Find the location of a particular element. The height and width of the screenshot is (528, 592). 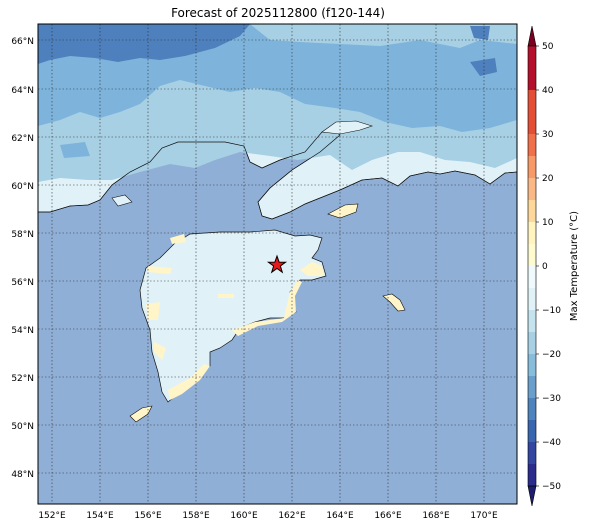

lon-label: 164°E is located at coordinates (340, 516).